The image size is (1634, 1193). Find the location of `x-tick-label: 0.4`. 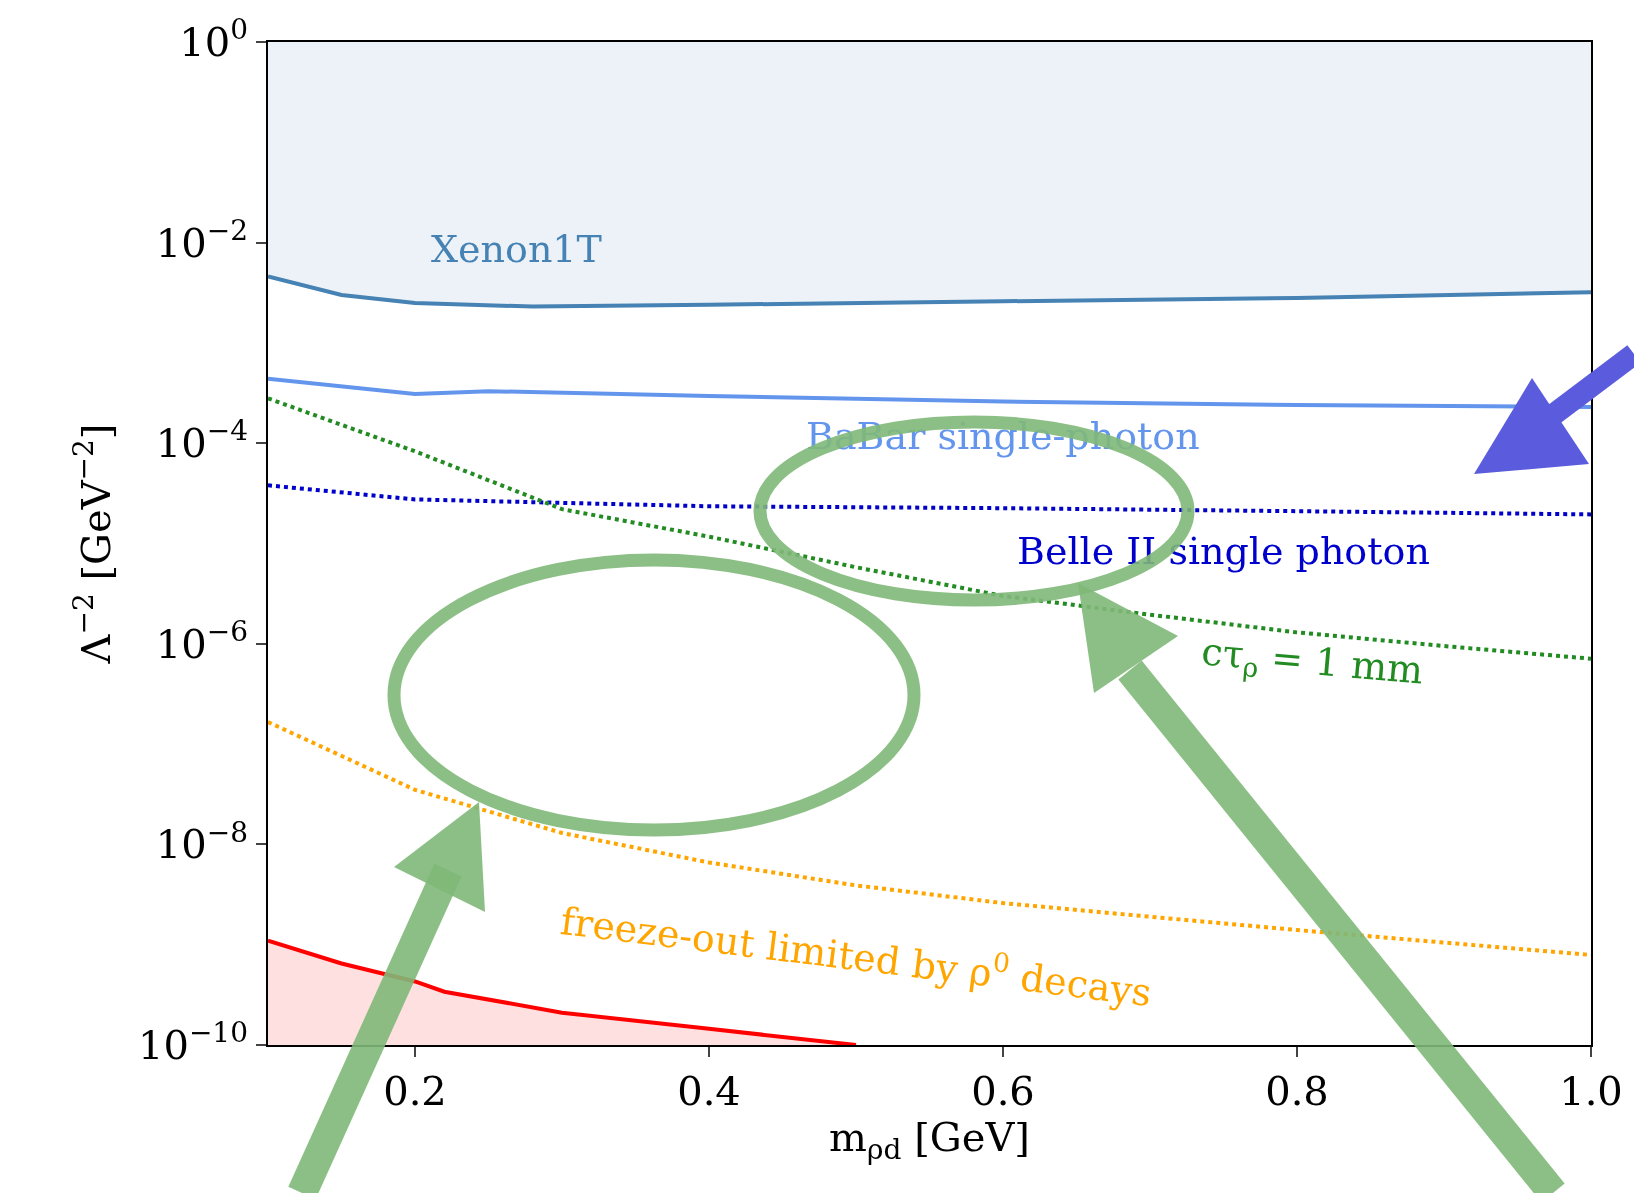

x-tick-label: 0.4 is located at coordinates (709, 1091).